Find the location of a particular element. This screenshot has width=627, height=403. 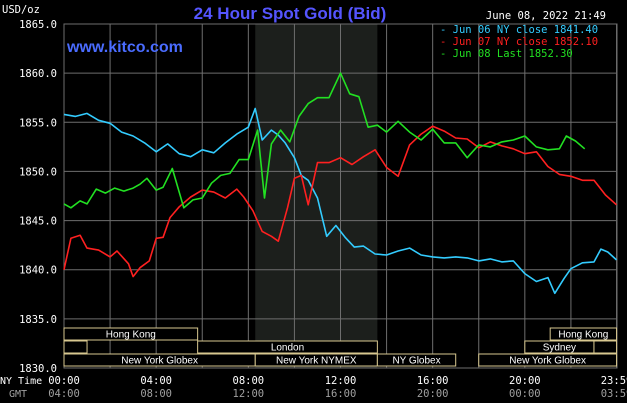

y-tick-label: 1830.0 is located at coordinates (38, 369).